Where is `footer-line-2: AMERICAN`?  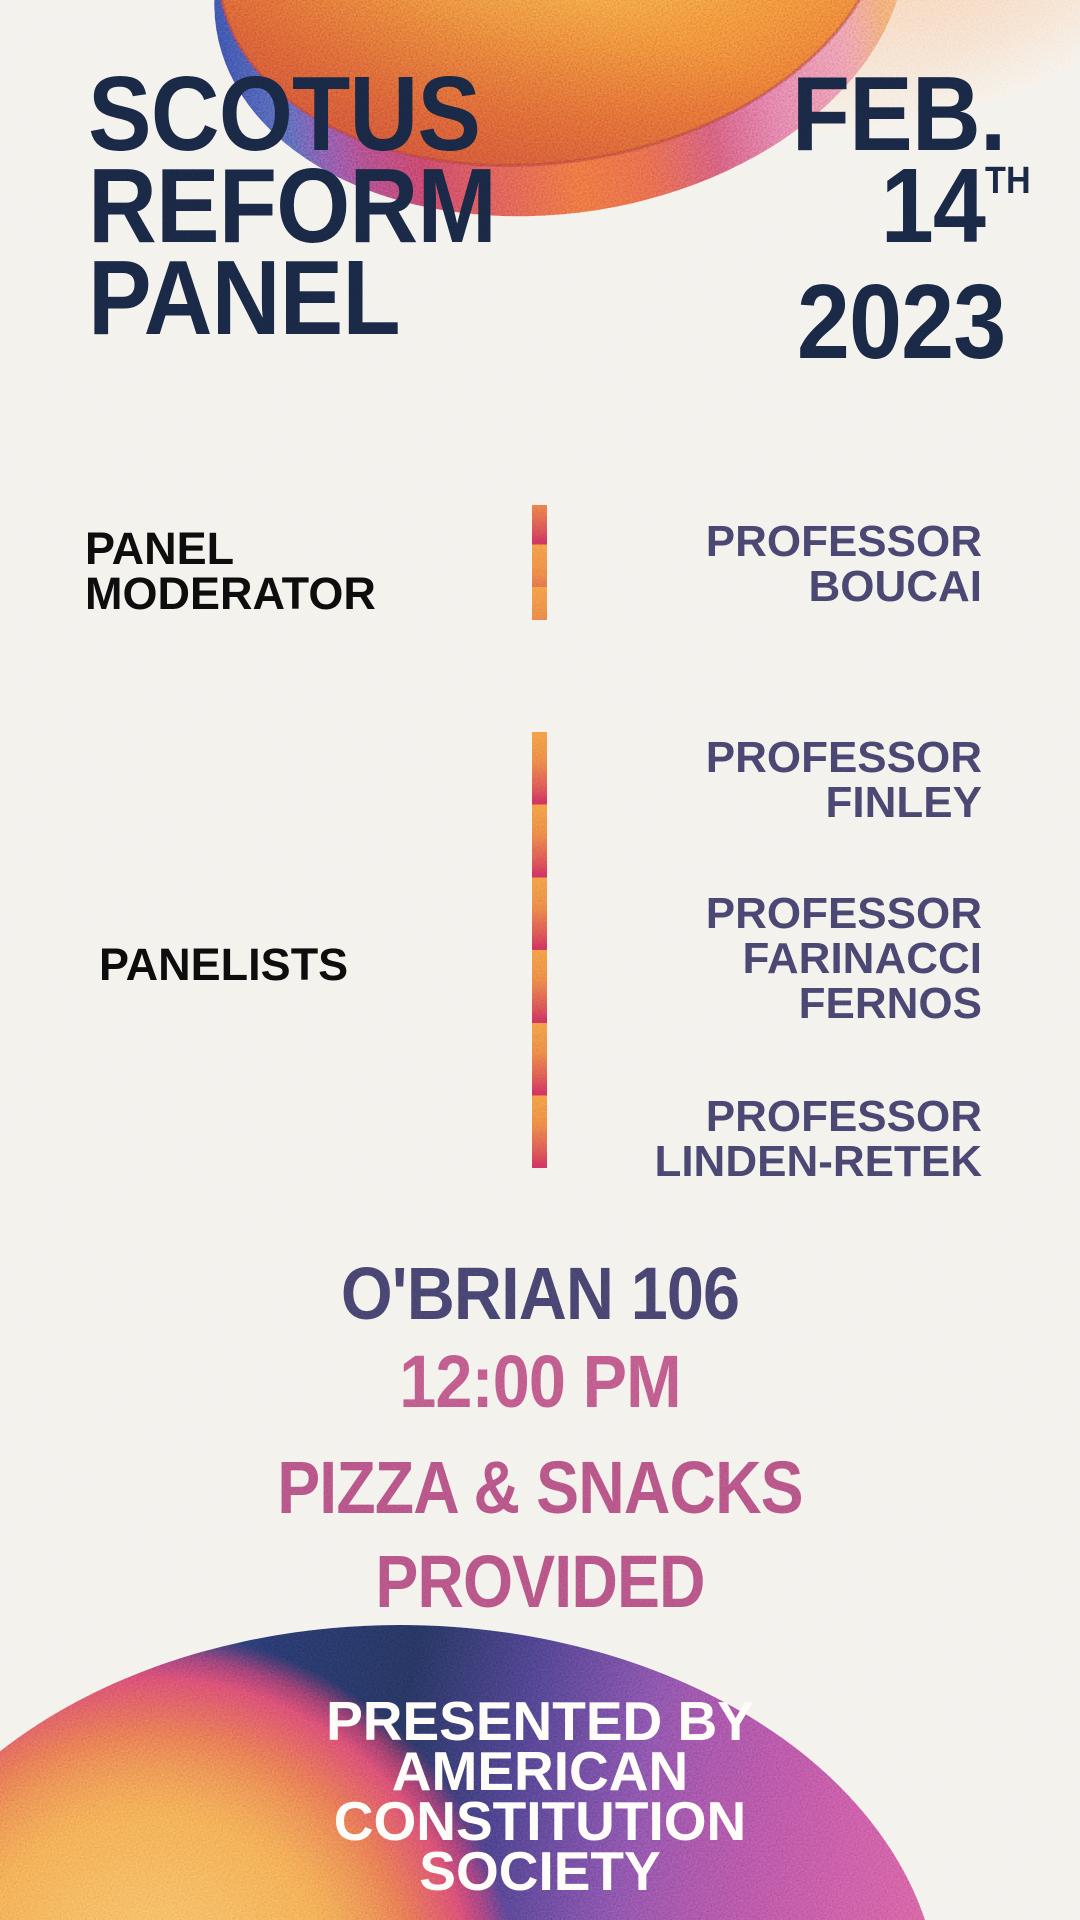
footer-line-2: AMERICAN is located at coordinates (540, 1771).